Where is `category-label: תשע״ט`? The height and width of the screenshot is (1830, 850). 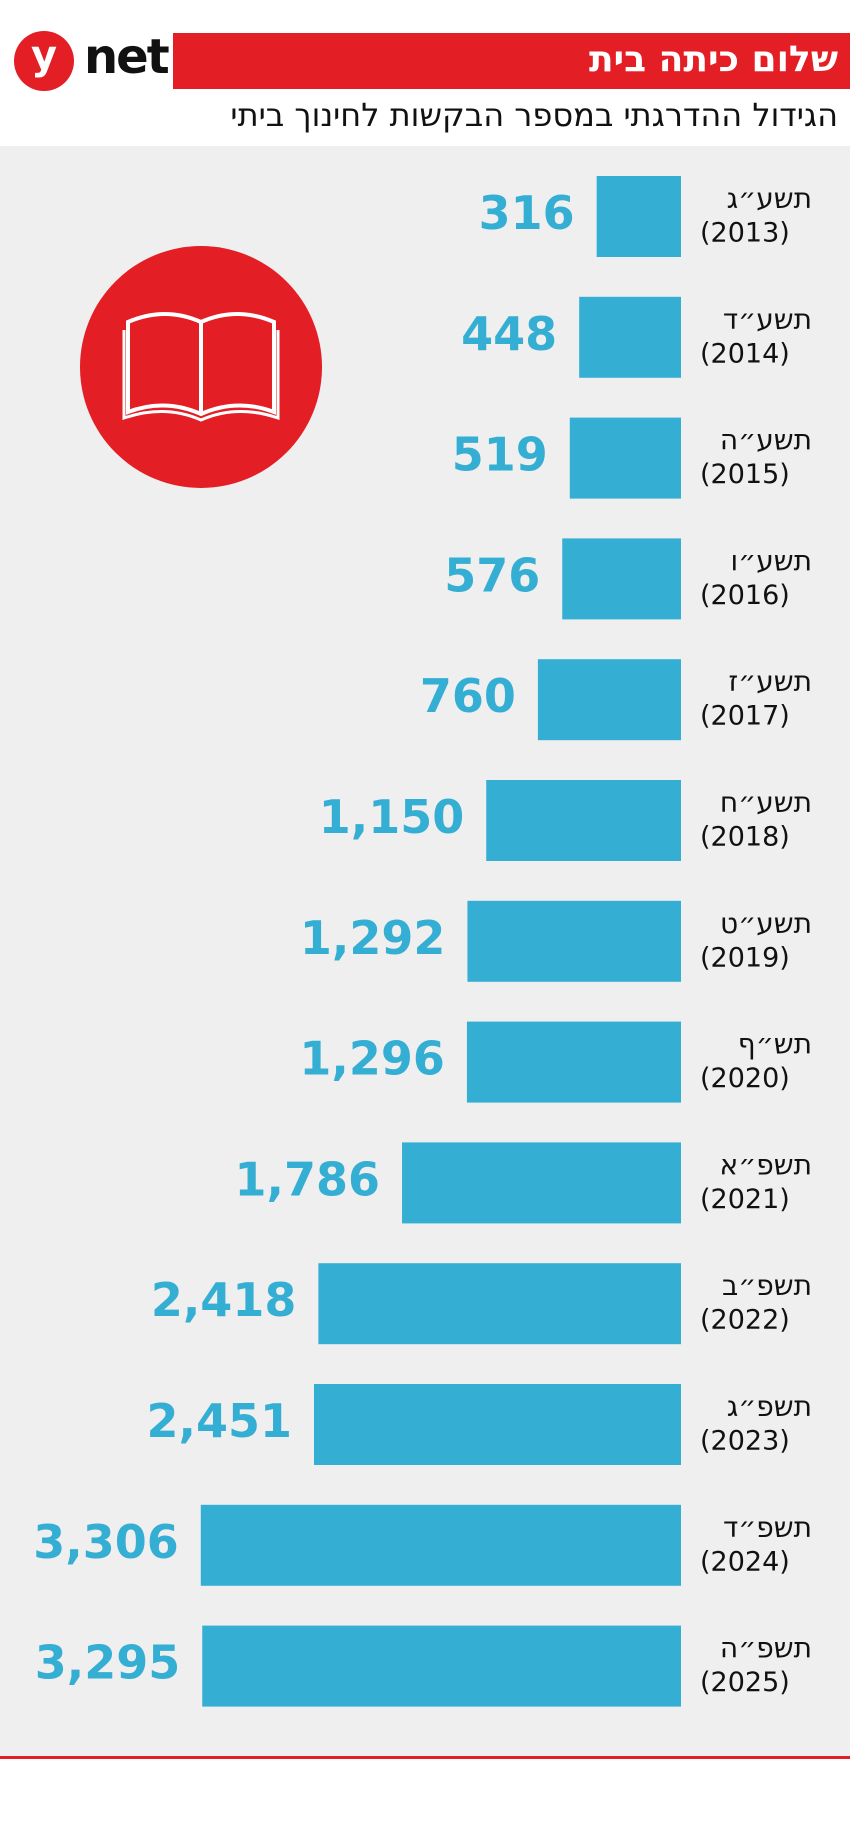
category-label: תשע״ט is located at coordinates (766, 923).